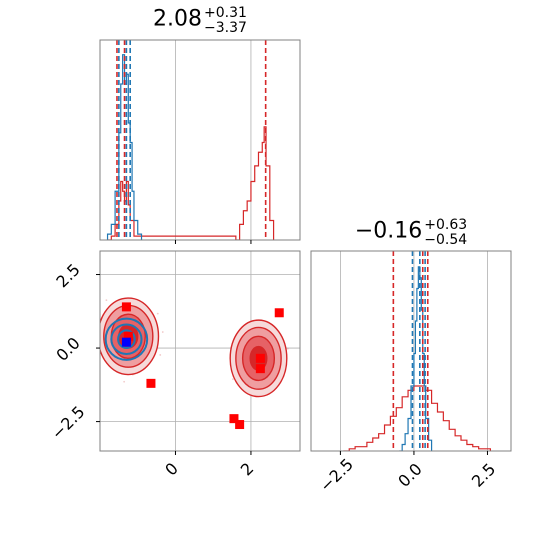 The width and height of the screenshot is (550, 554). What do you see at coordinates (191, 183) in the screenshot?
I see `top-hist-red-series` at bounding box center [191, 183].